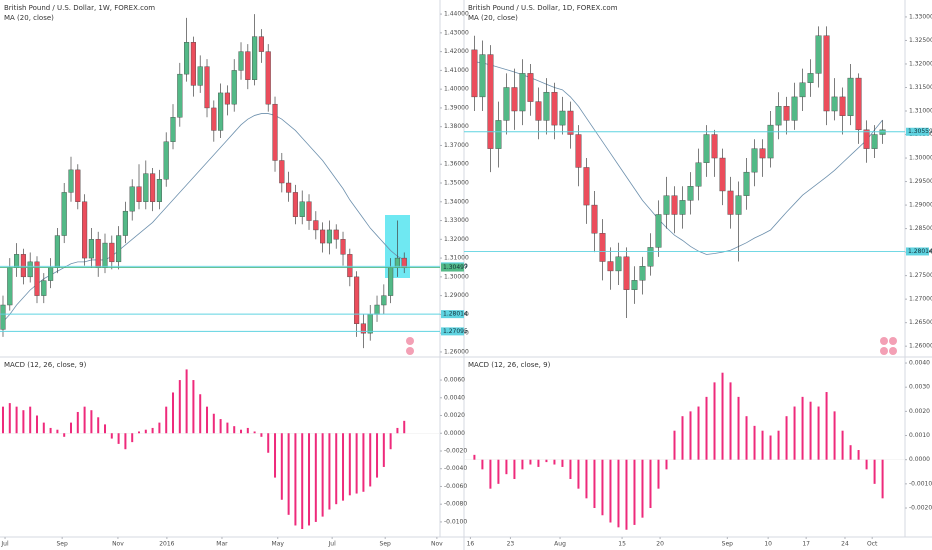 The image size is (932, 550). Describe the element at coordinates (511, 544) in the screenshot. I see `x-tick-label: 23` at that location.